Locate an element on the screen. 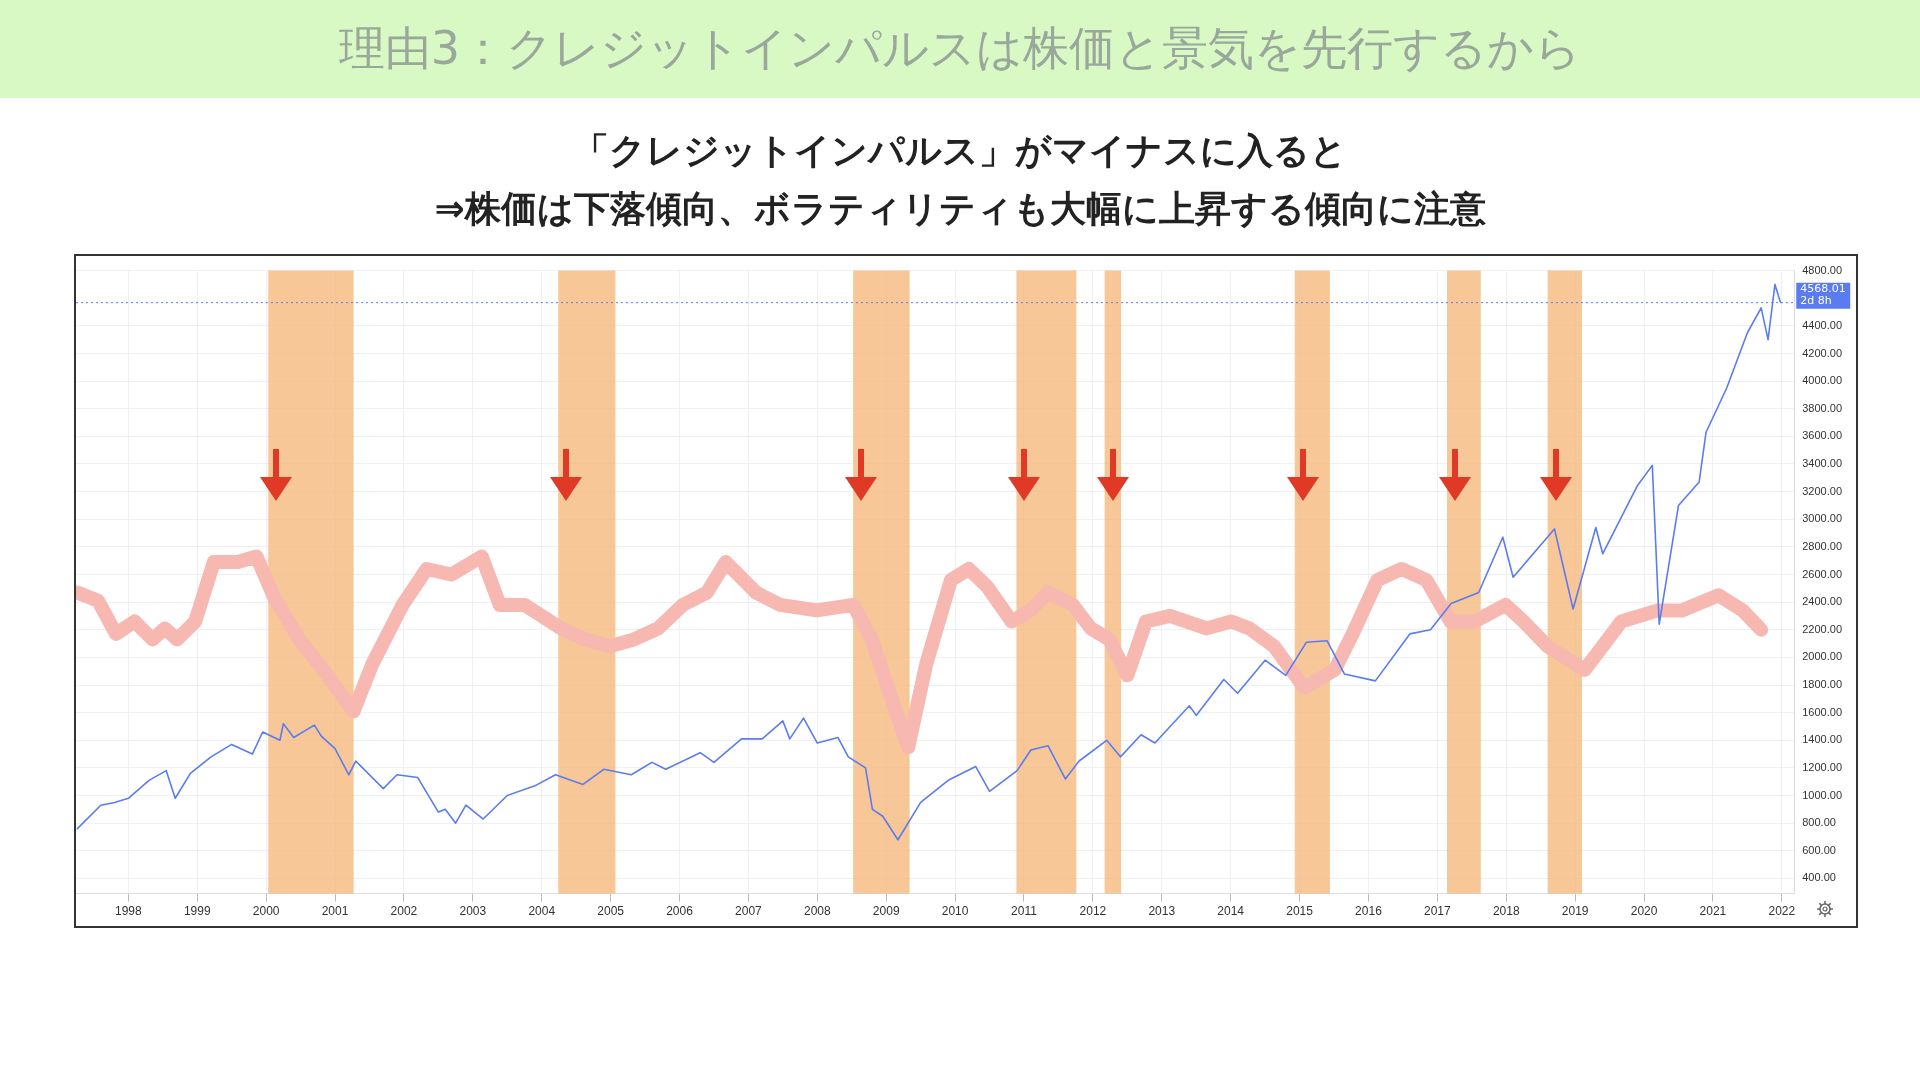  x-tick-label: 2021 is located at coordinates (1713, 911).